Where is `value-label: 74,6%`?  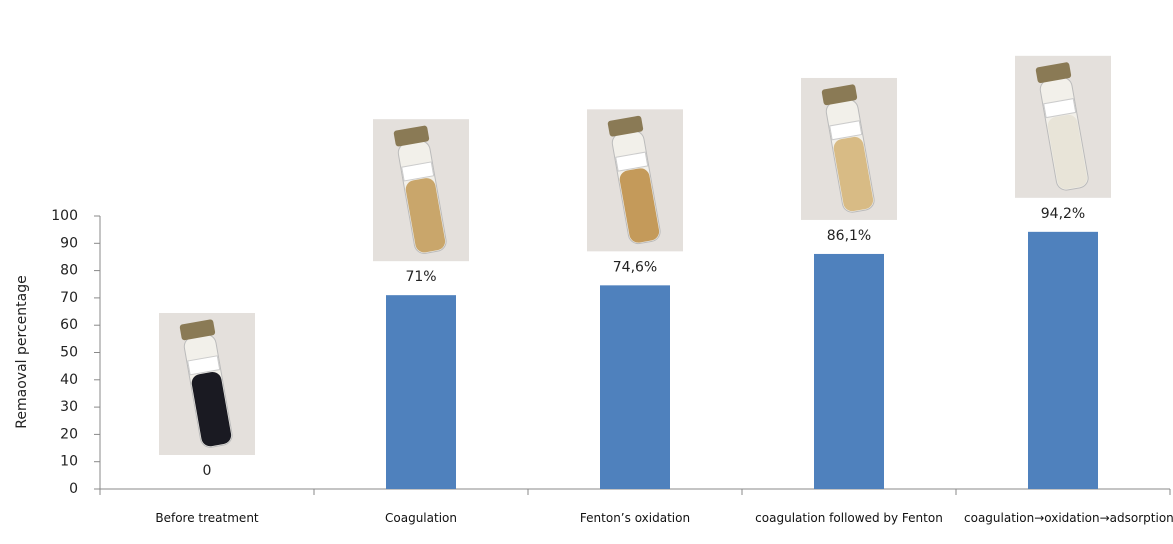 value-label: 74,6% is located at coordinates (635, 267).